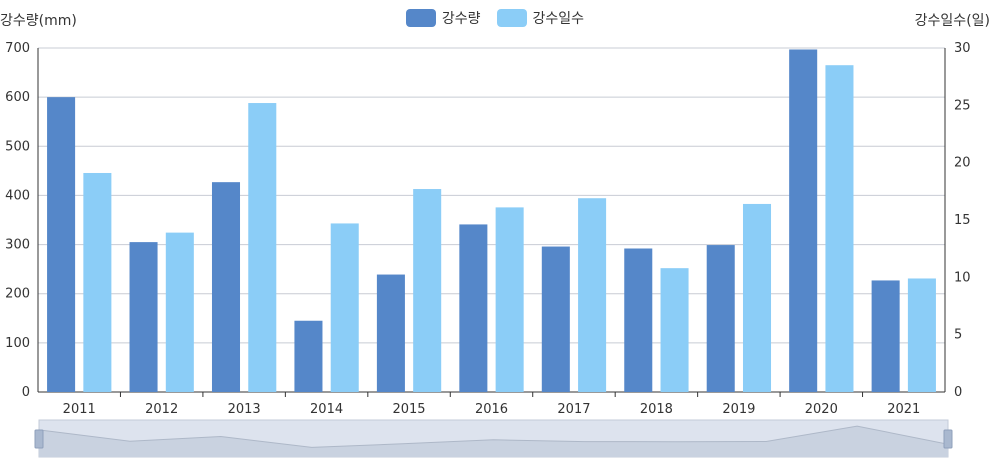  What do you see at coordinates (244, 409) in the screenshot?
I see `x-tick-label: 2013` at bounding box center [244, 409].